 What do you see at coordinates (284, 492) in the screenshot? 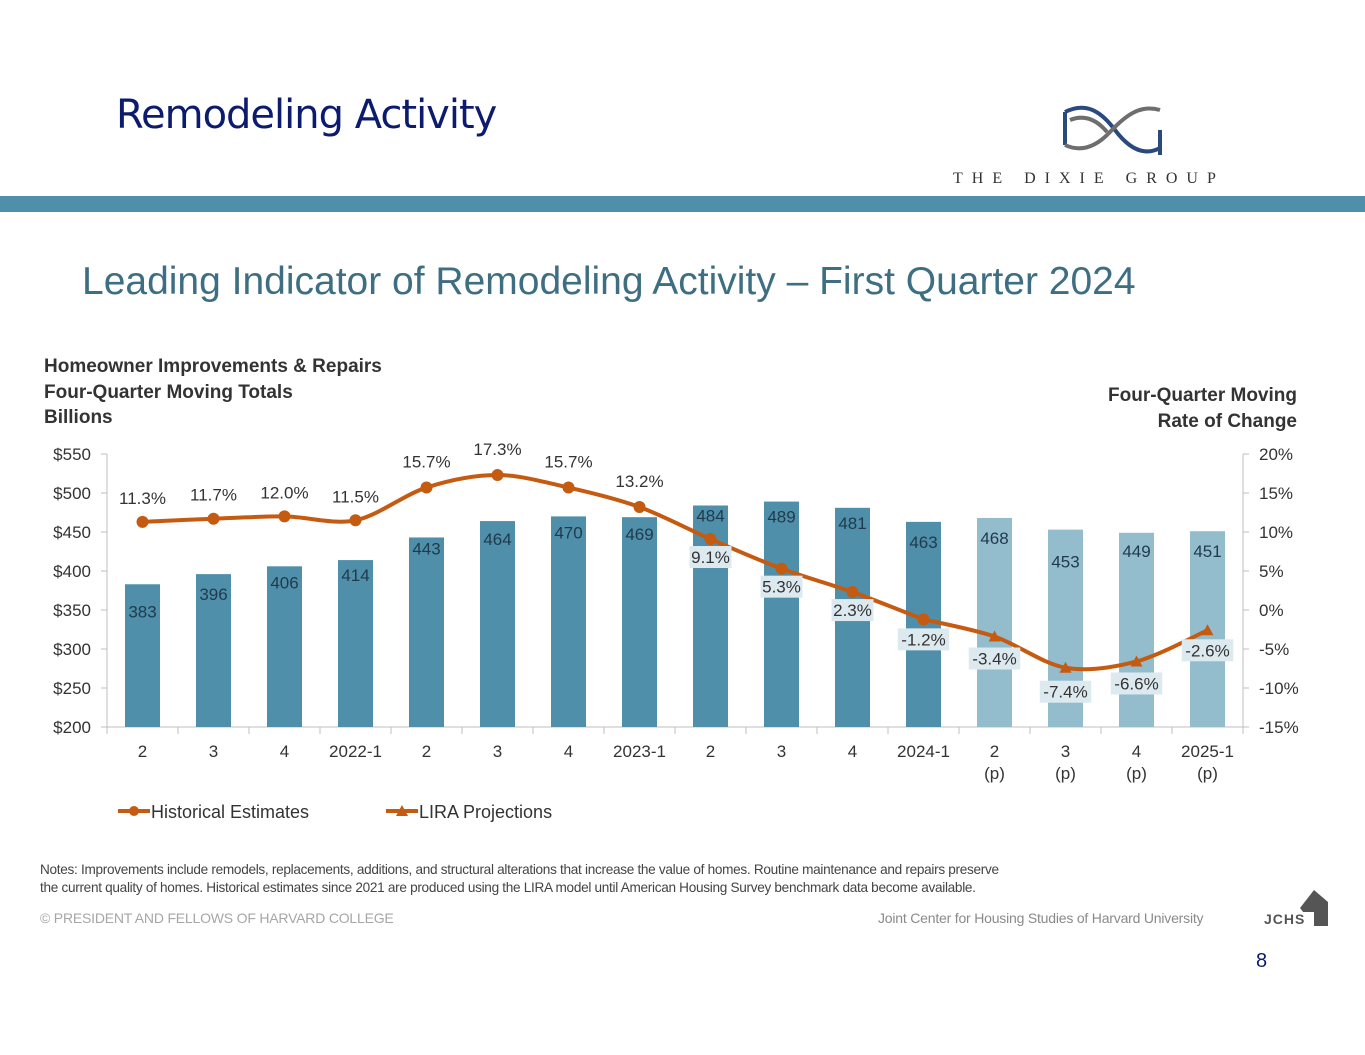
I see `line-value-label: 12.0%` at bounding box center [284, 492].